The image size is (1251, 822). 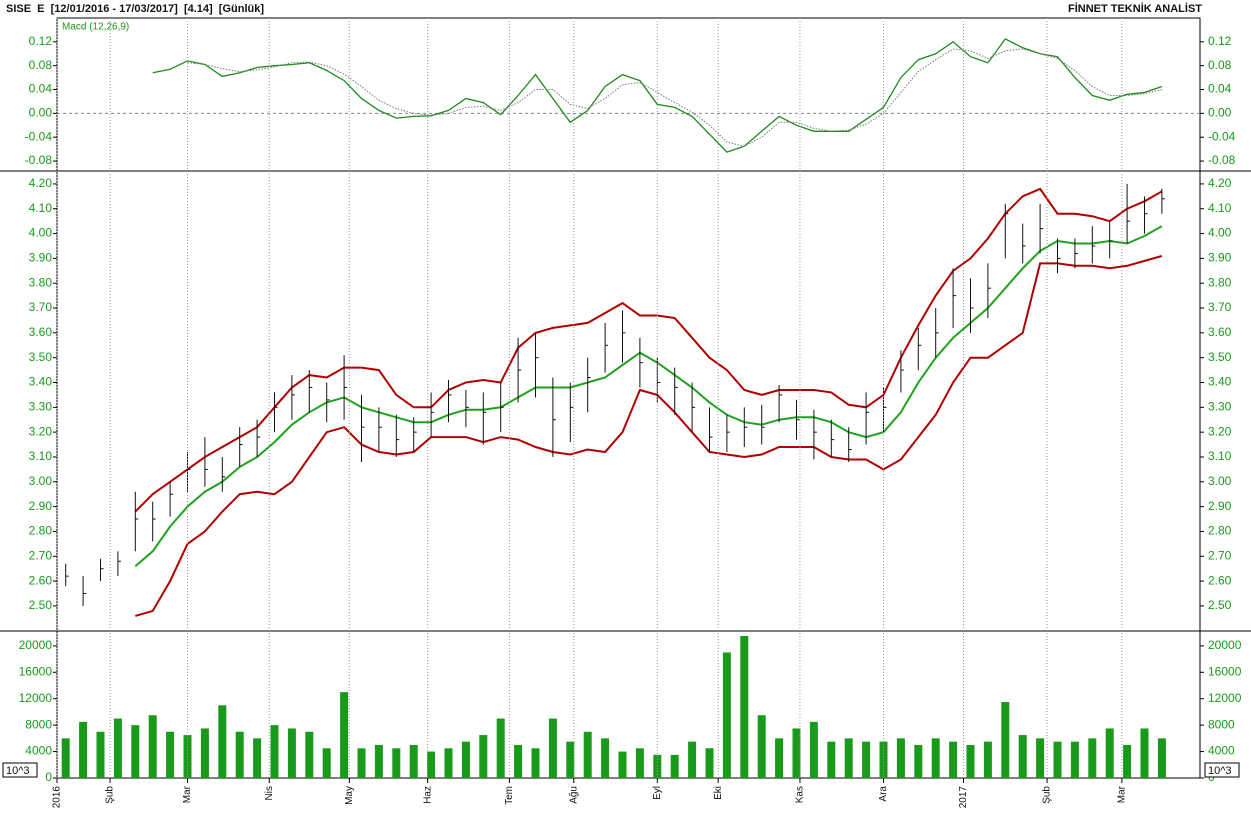 I want to click on y-tick-label-right: 2.90, so click(x=1220, y=506).